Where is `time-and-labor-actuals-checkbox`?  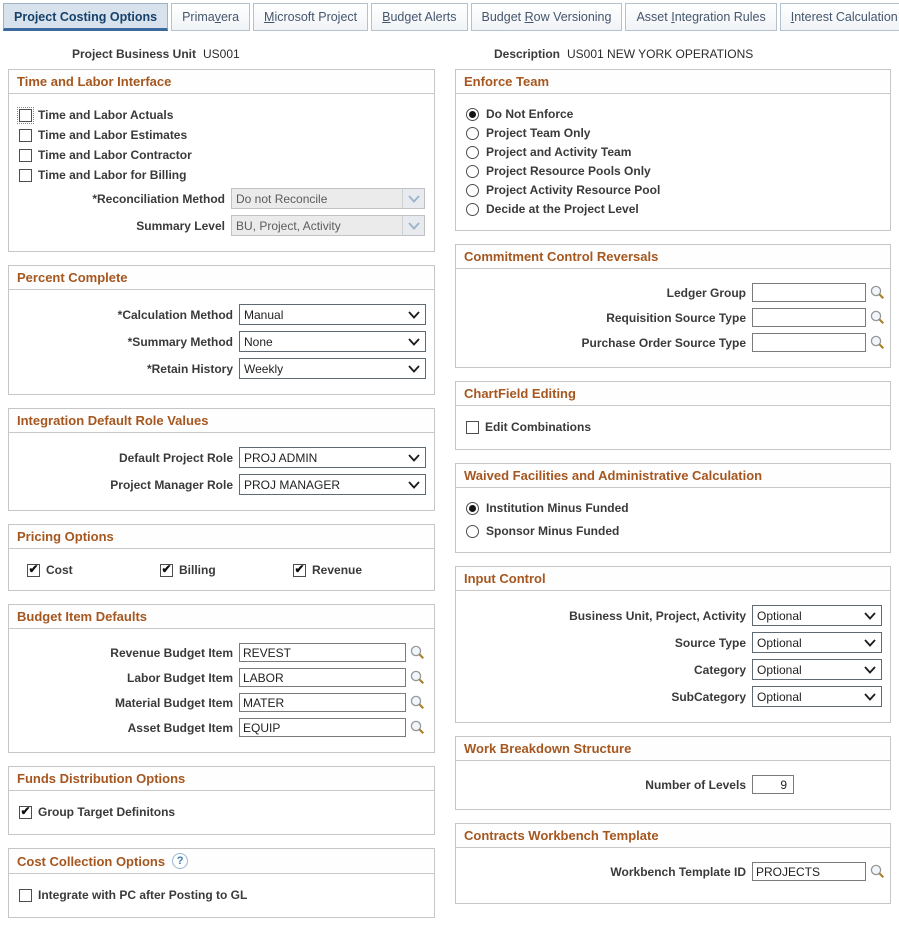
time-and-labor-actuals-checkbox is located at coordinates (25, 115).